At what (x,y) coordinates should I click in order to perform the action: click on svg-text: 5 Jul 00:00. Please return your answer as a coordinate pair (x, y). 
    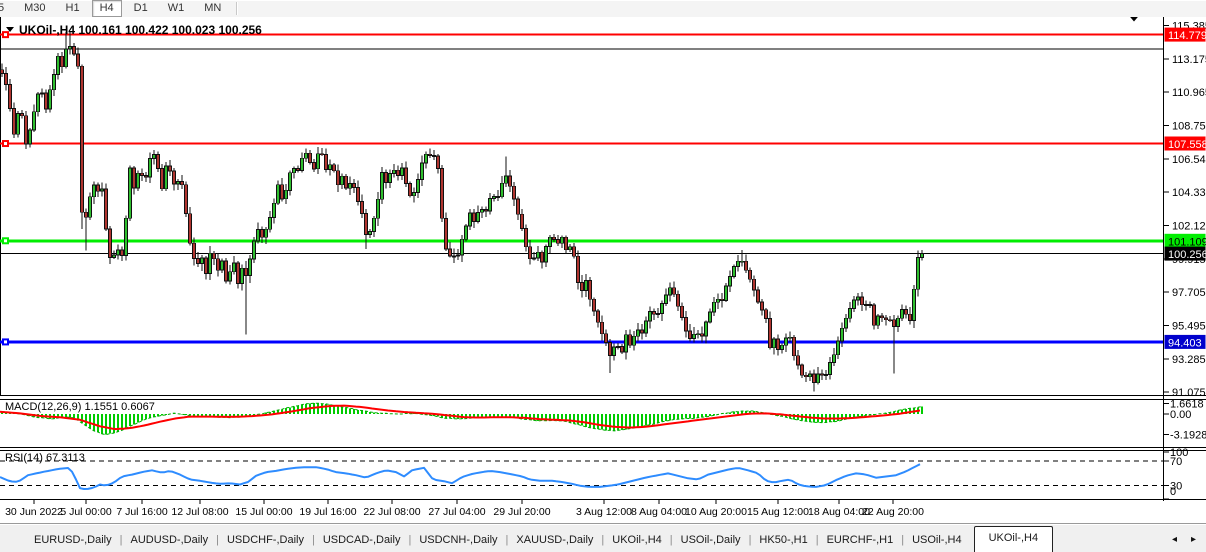
    Looking at the image, I should click on (86, 512).